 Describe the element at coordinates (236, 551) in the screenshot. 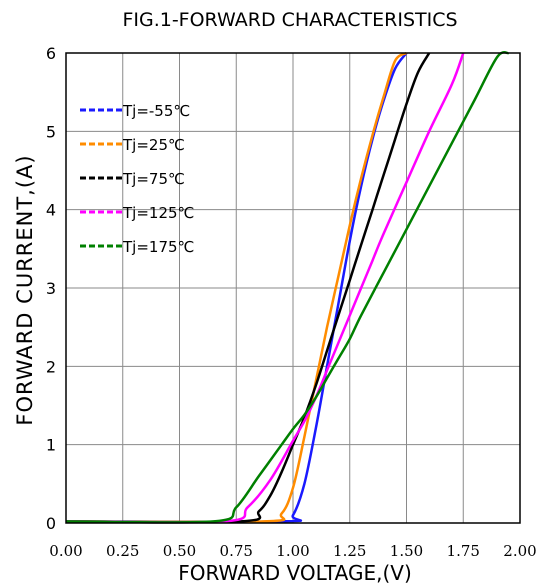

I see `x-tick-label: 0.75` at that location.